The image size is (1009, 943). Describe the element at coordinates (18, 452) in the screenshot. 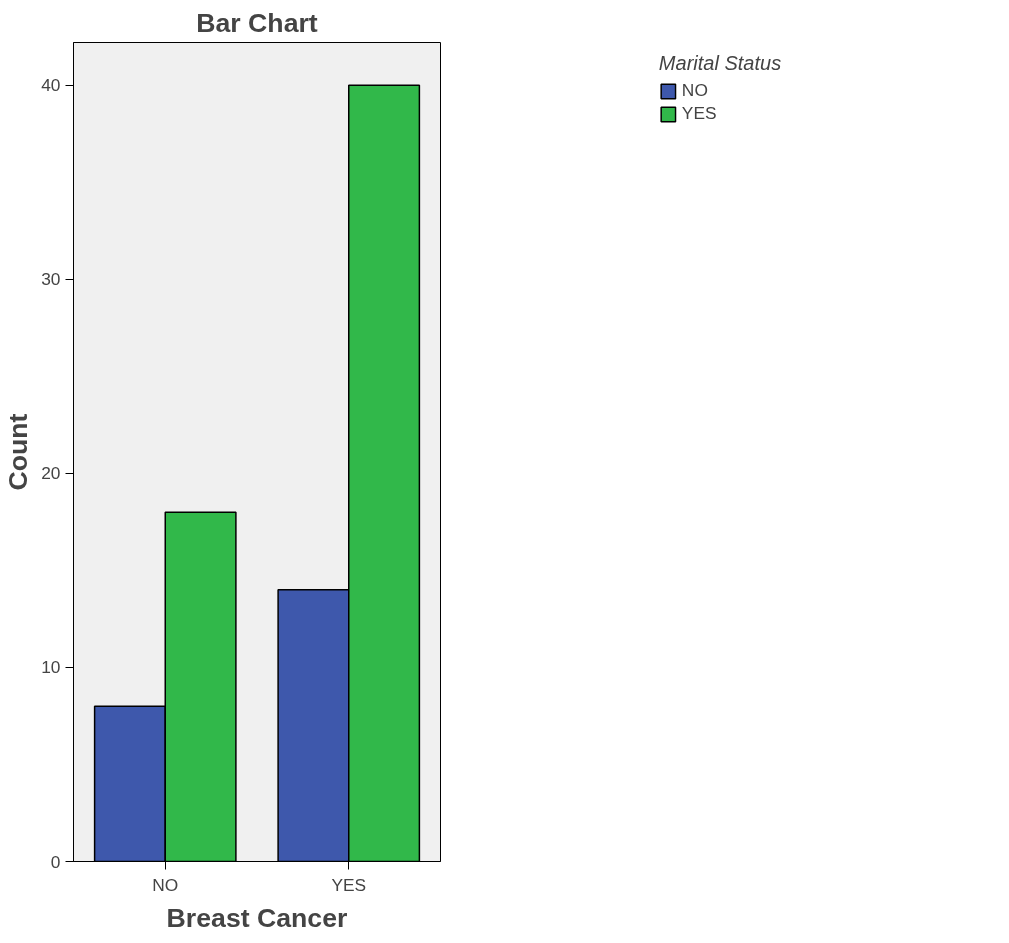

I see `y-axis-title: Count` at that location.